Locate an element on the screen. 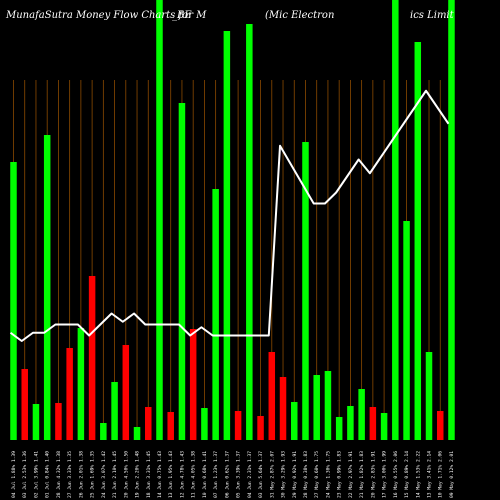 The image size is (500, 500). x-tick-label: 13 May 3.41% 2.14 is located at coordinates (430, 474).